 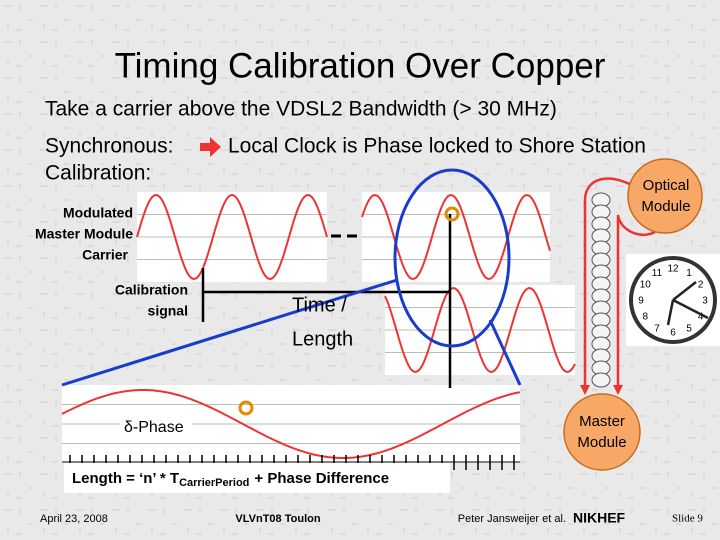 What do you see at coordinates (512, 519) in the screenshot?
I see `footer-author: Peter Jansweijer et al.` at bounding box center [512, 519].